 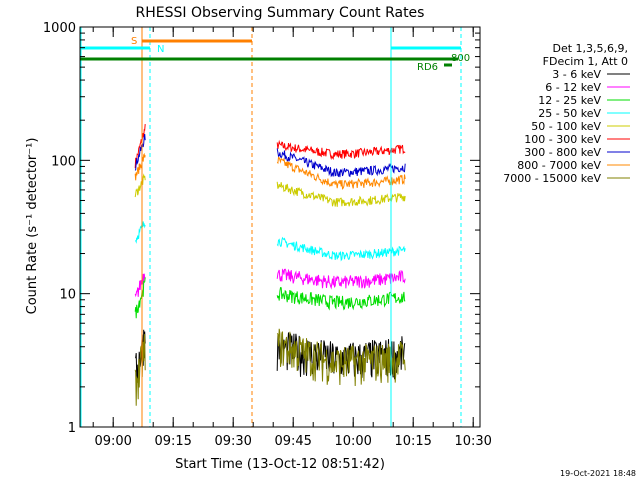 I want to click on legend-label-6: 300 - 800 keV, so click(x=562, y=152).